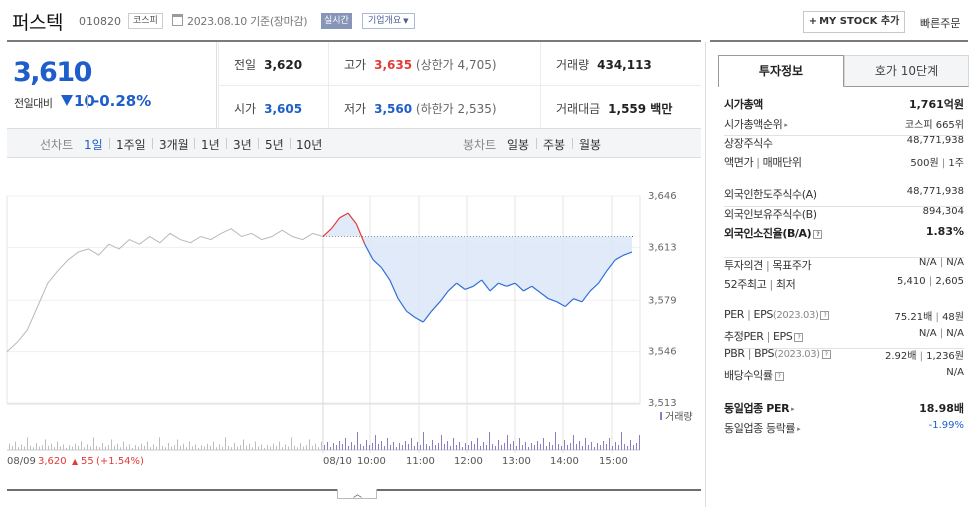 Image resolution: width=972 pixels, height=507 pixels. What do you see at coordinates (337, 461) in the screenshot?
I see `x-tick-label: 08/10` at bounding box center [337, 461].